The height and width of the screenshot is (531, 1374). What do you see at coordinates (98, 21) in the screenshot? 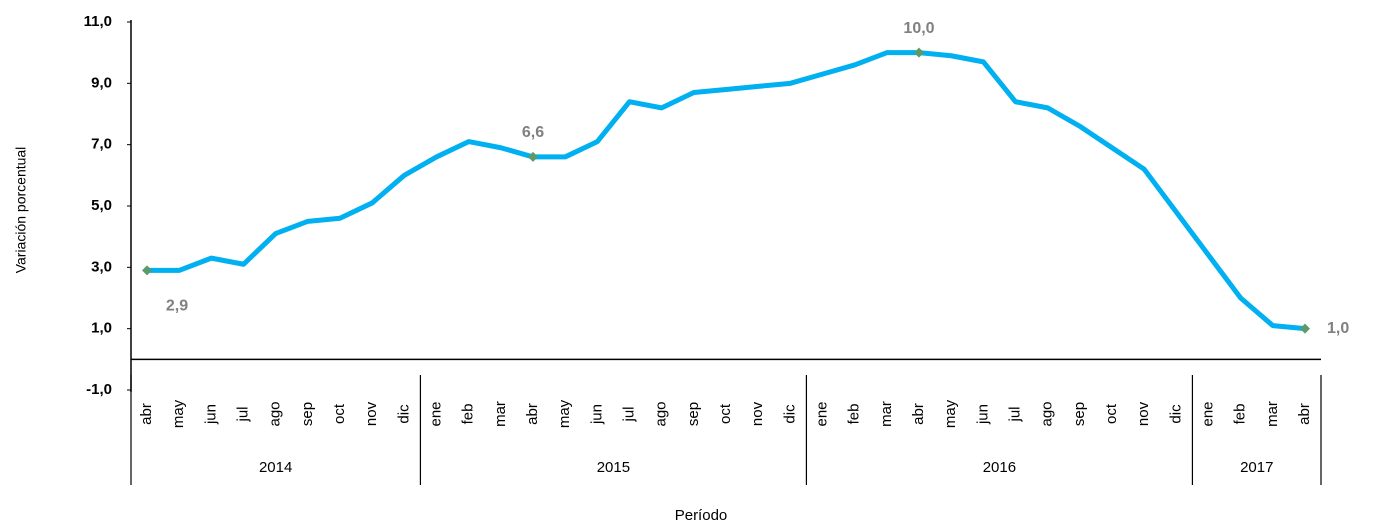
I see `y-tick-label: 11,0` at bounding box center [98, 21].